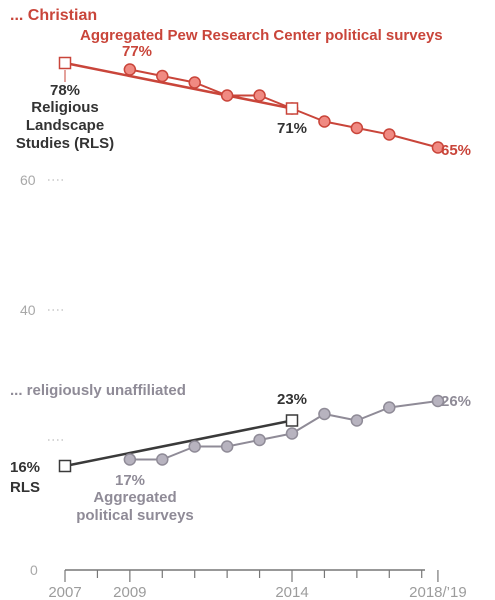  Describe the element at coordinates (178, 85) in the screenshot. I see `christian-rls-line` at that location.